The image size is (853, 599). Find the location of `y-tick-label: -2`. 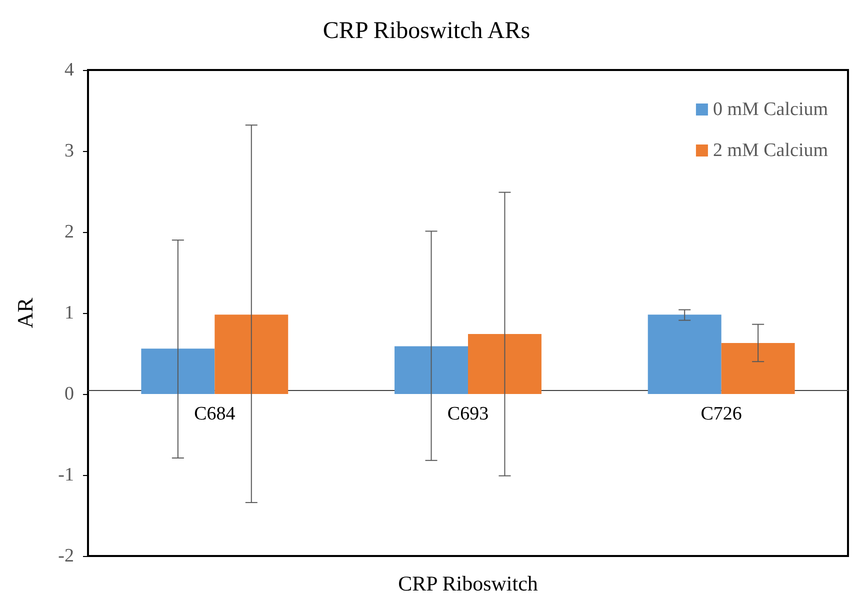

y-tick-label: -2 is located at coordinates (66, 556).